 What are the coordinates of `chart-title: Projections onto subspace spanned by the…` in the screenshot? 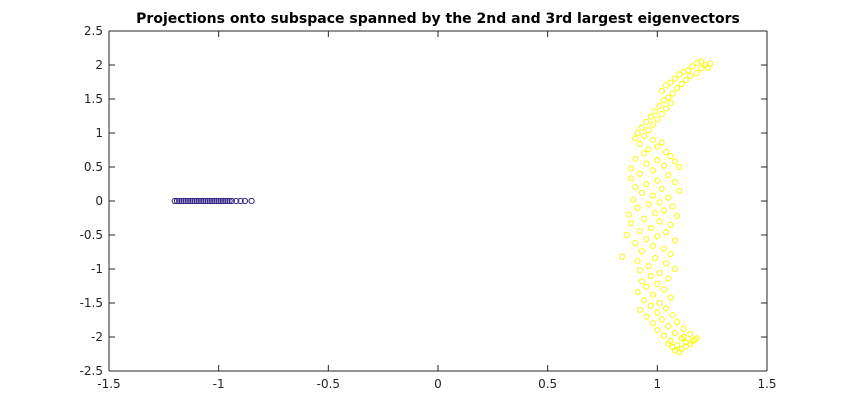 It's located at (438, 19).